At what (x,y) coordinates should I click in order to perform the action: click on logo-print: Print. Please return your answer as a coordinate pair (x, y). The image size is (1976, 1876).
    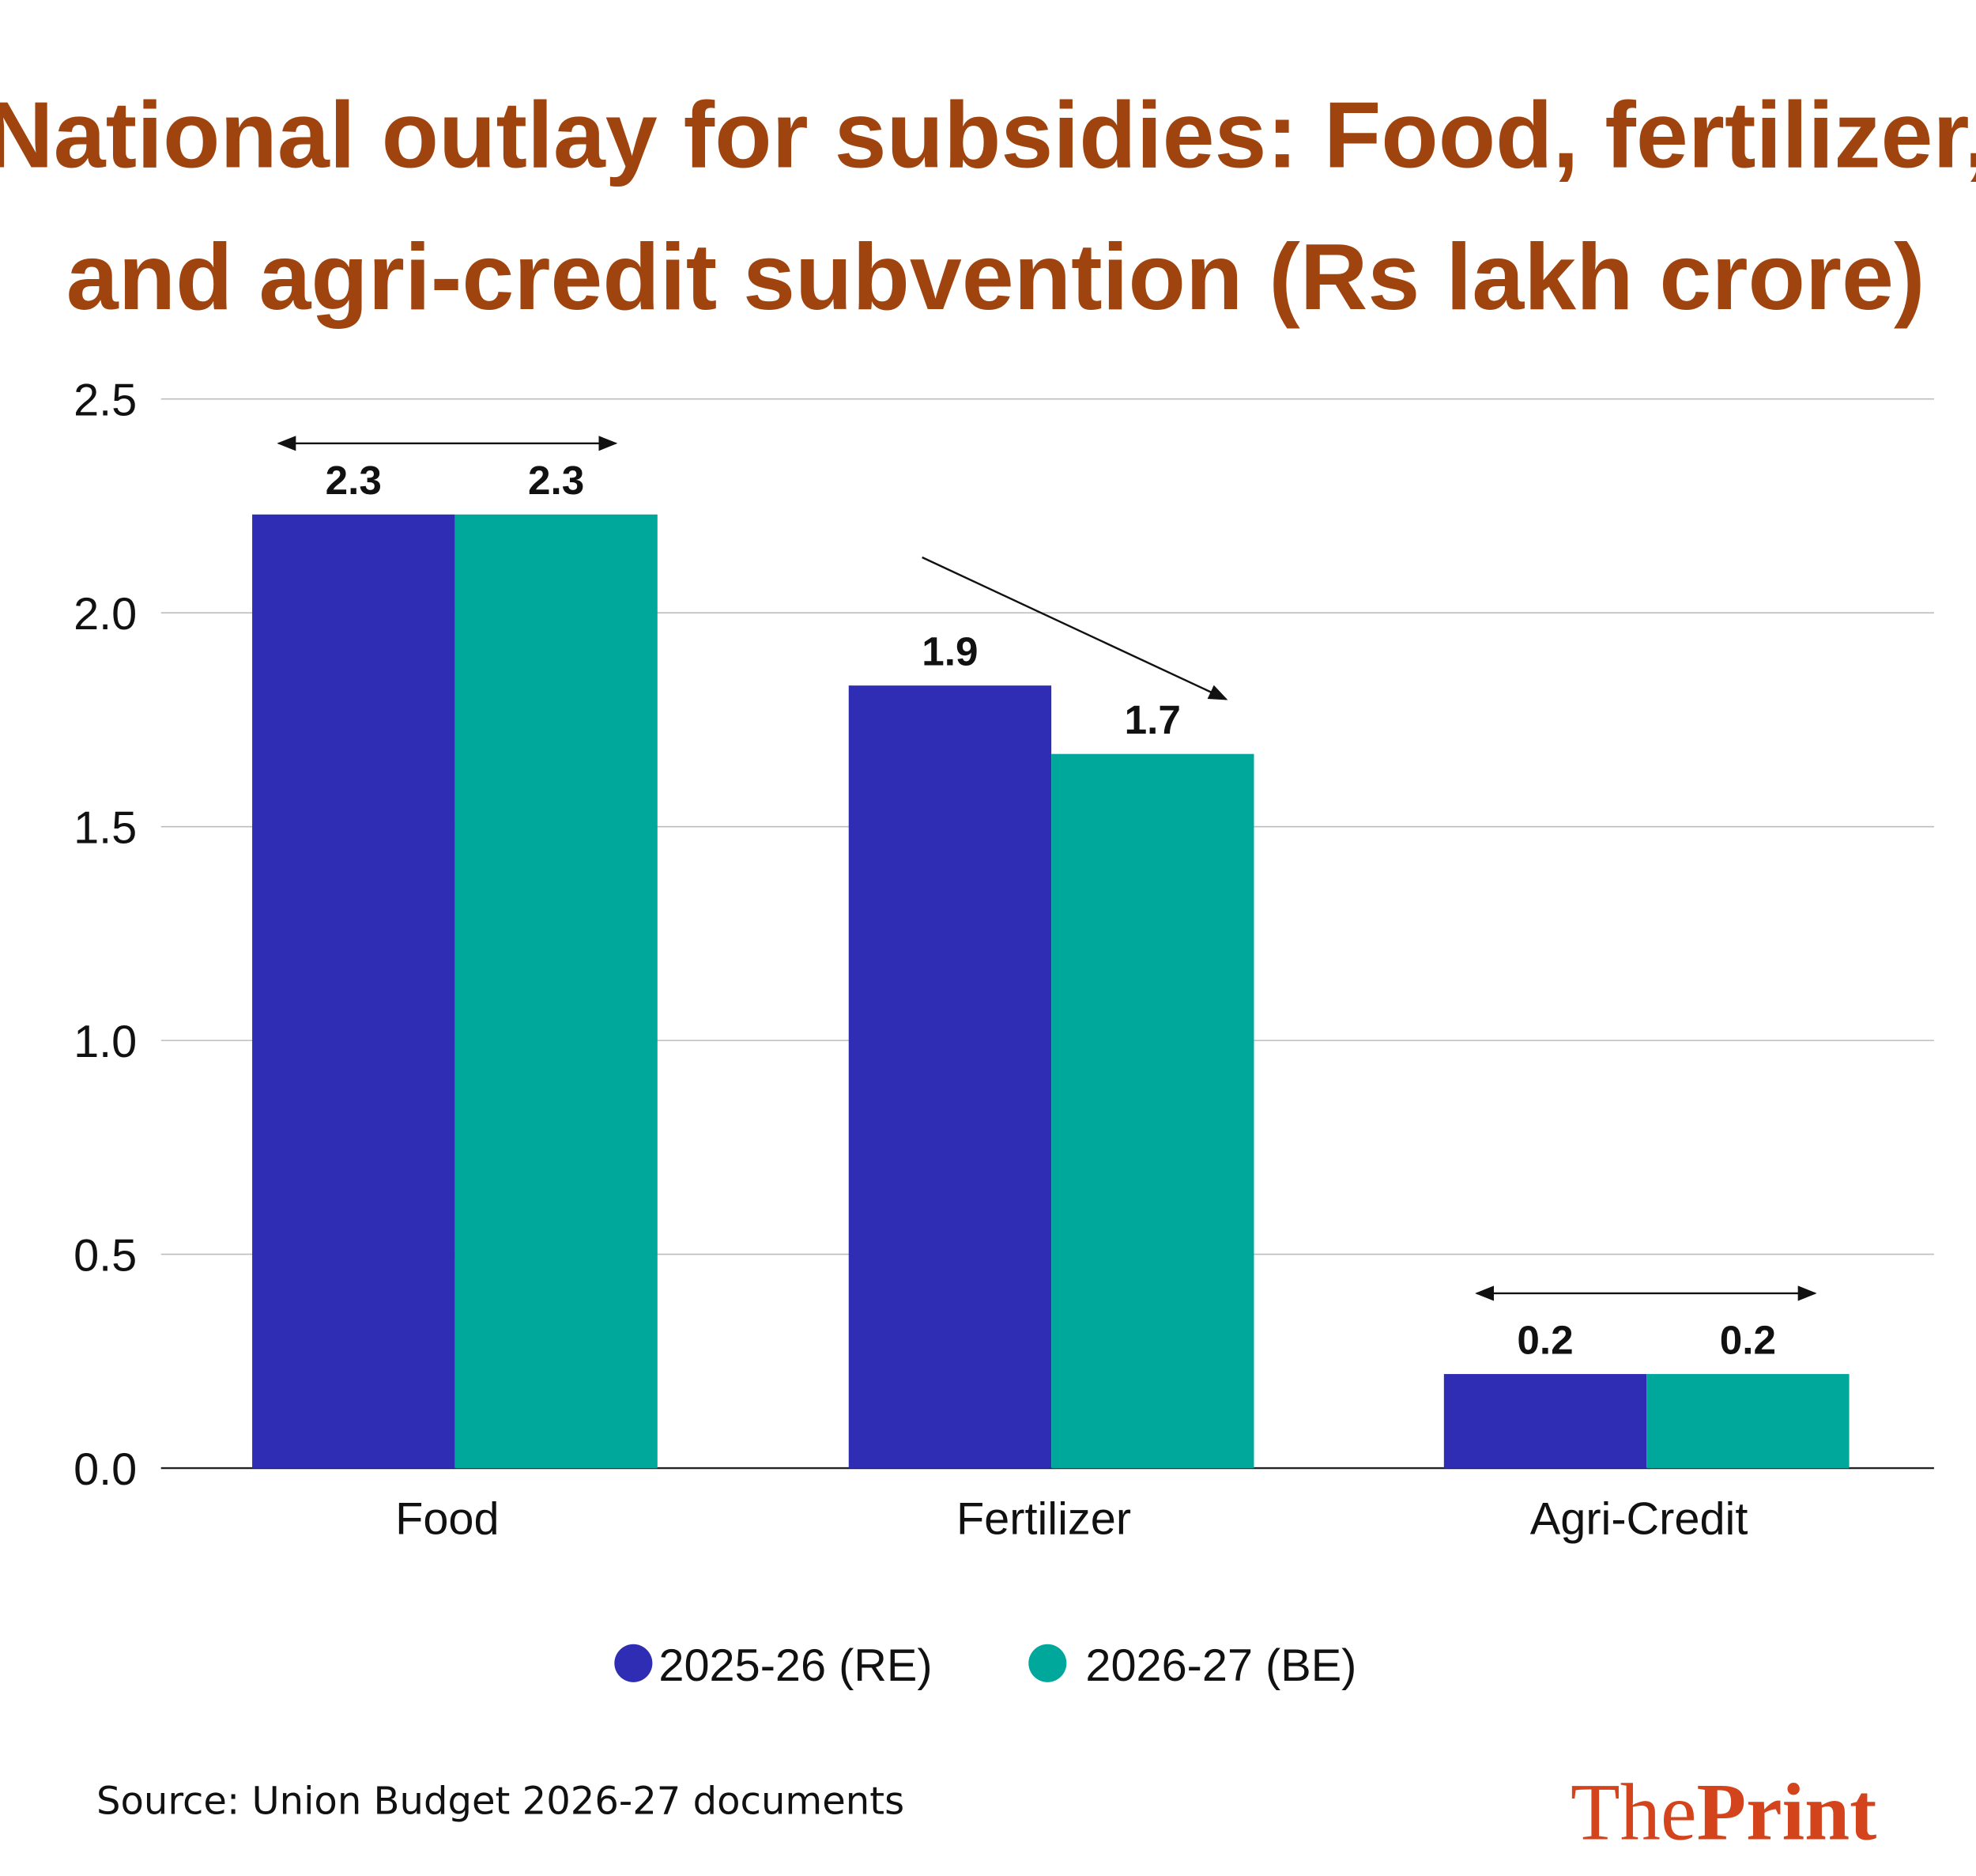
    Looking at the image, I should click on (1786, 1813).